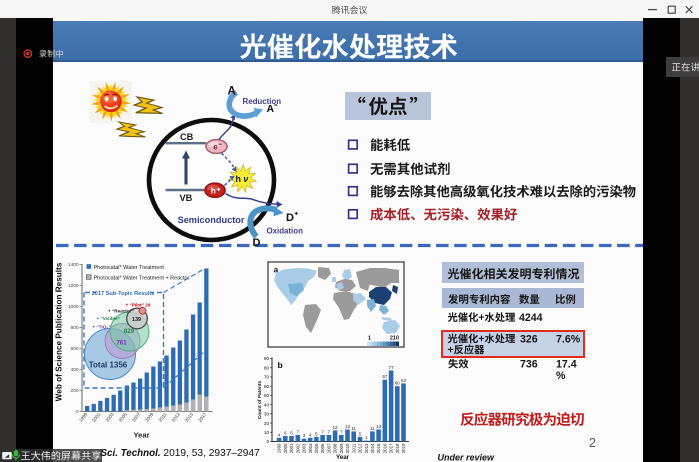 This screenshot has height=462, width=699. Describe the element at coordinates (467, 457) in the screenshot. I see `svg-text: Under review` at that location.